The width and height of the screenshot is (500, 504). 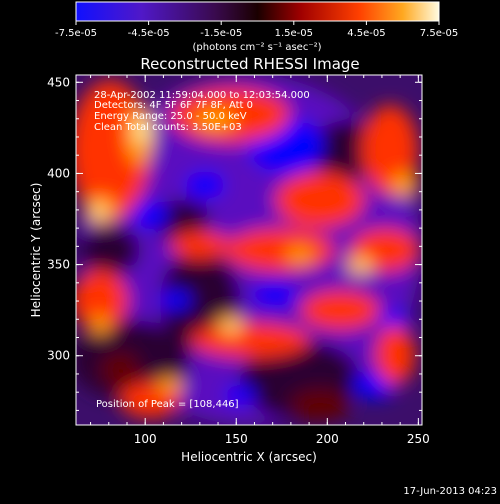 I want to click on info-time-range: 28-Apr-2002 11:59:04.000 to 12:03:54.000, so click(x=202, y=95).